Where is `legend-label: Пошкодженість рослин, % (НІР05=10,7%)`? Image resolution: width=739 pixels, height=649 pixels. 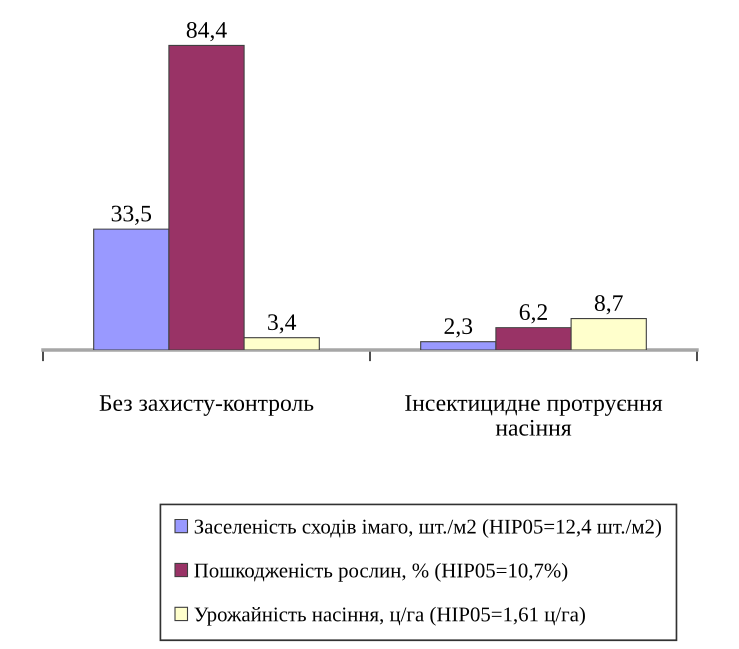
legend-label: Пошкодженість рослин, % (НІР05=10,7%) is located at coordinates (381, 572).